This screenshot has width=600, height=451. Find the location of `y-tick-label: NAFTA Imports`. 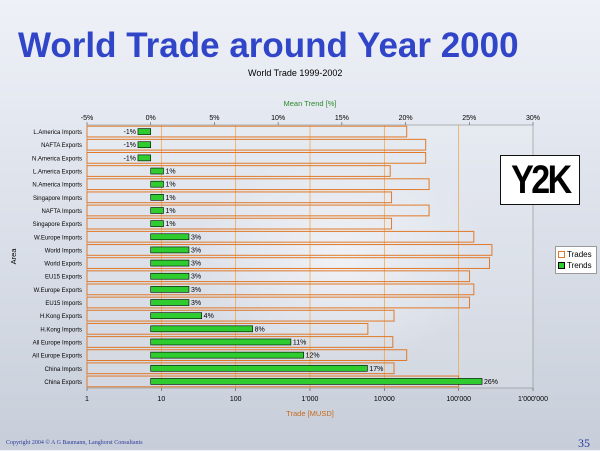

y-tick-label: NAFTA Imports is located at coordinates (61, 212).